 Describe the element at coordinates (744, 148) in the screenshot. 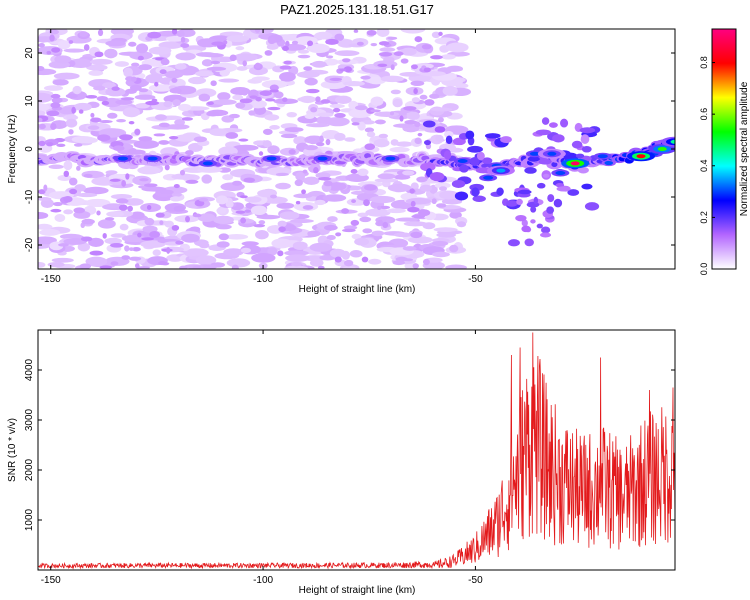

I see `colorbar-label: Normalized spectral amplitude` at that location.